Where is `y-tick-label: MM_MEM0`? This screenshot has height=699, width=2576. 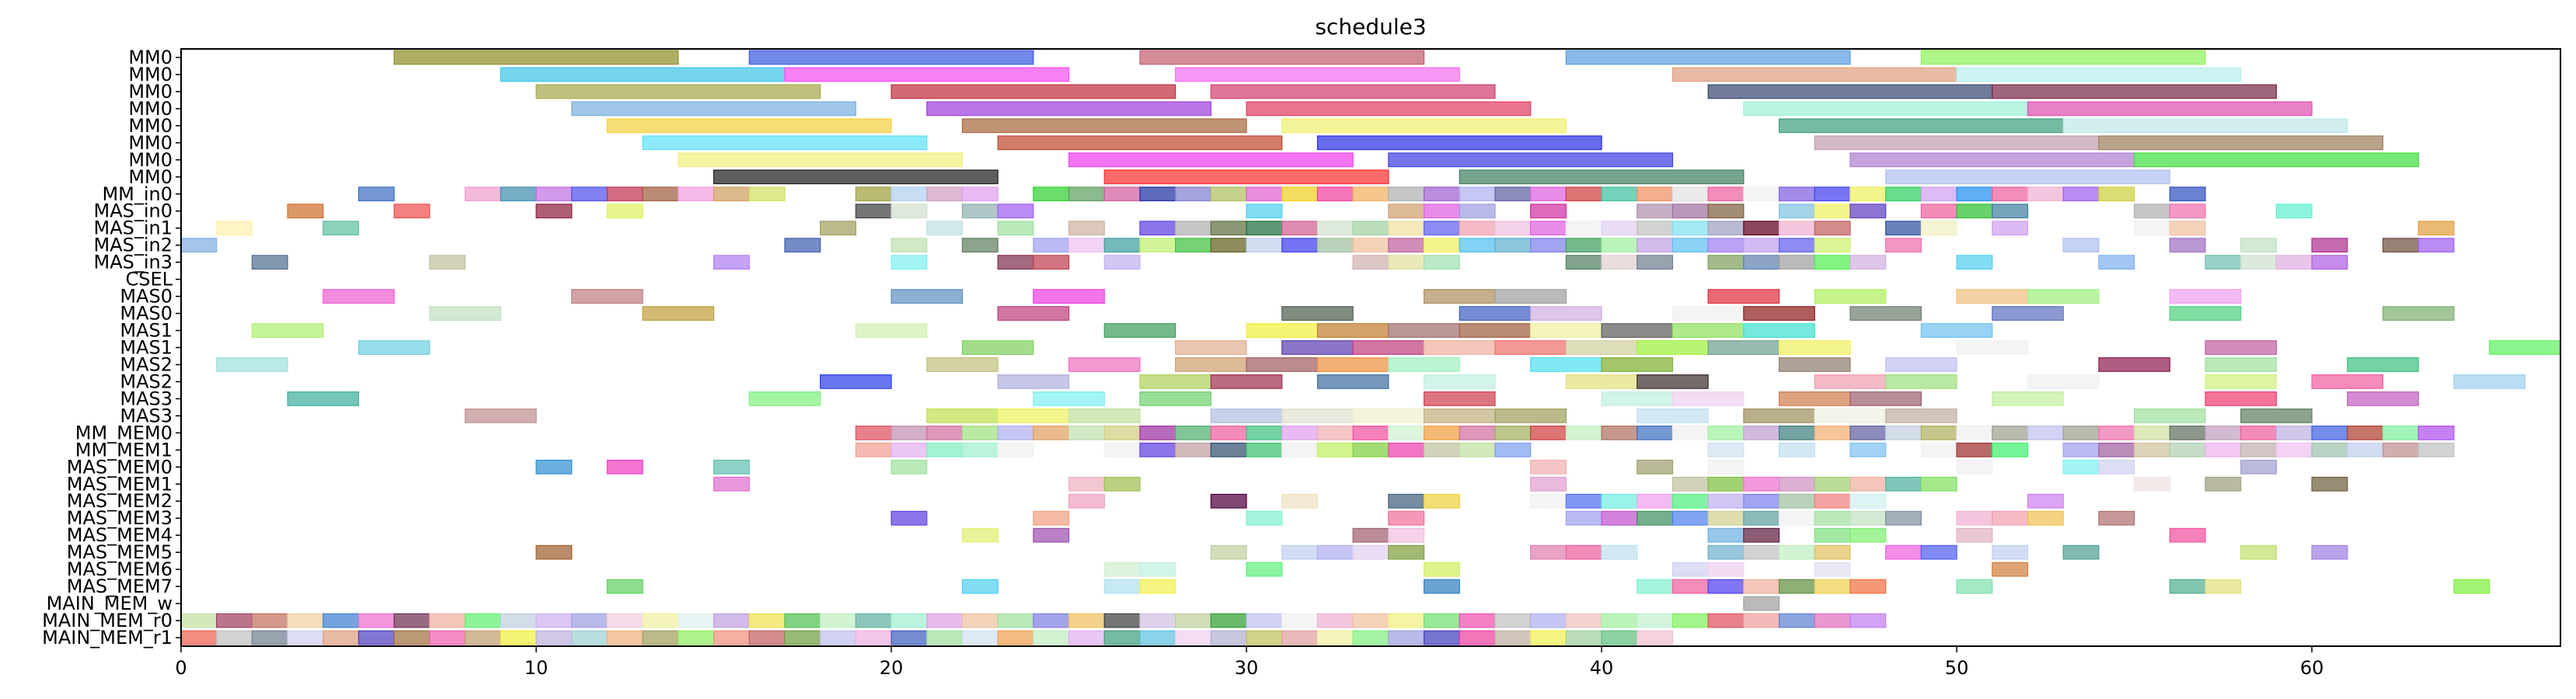 y-tick-label: MM_MEM0 is located at coordinates (124, 432).